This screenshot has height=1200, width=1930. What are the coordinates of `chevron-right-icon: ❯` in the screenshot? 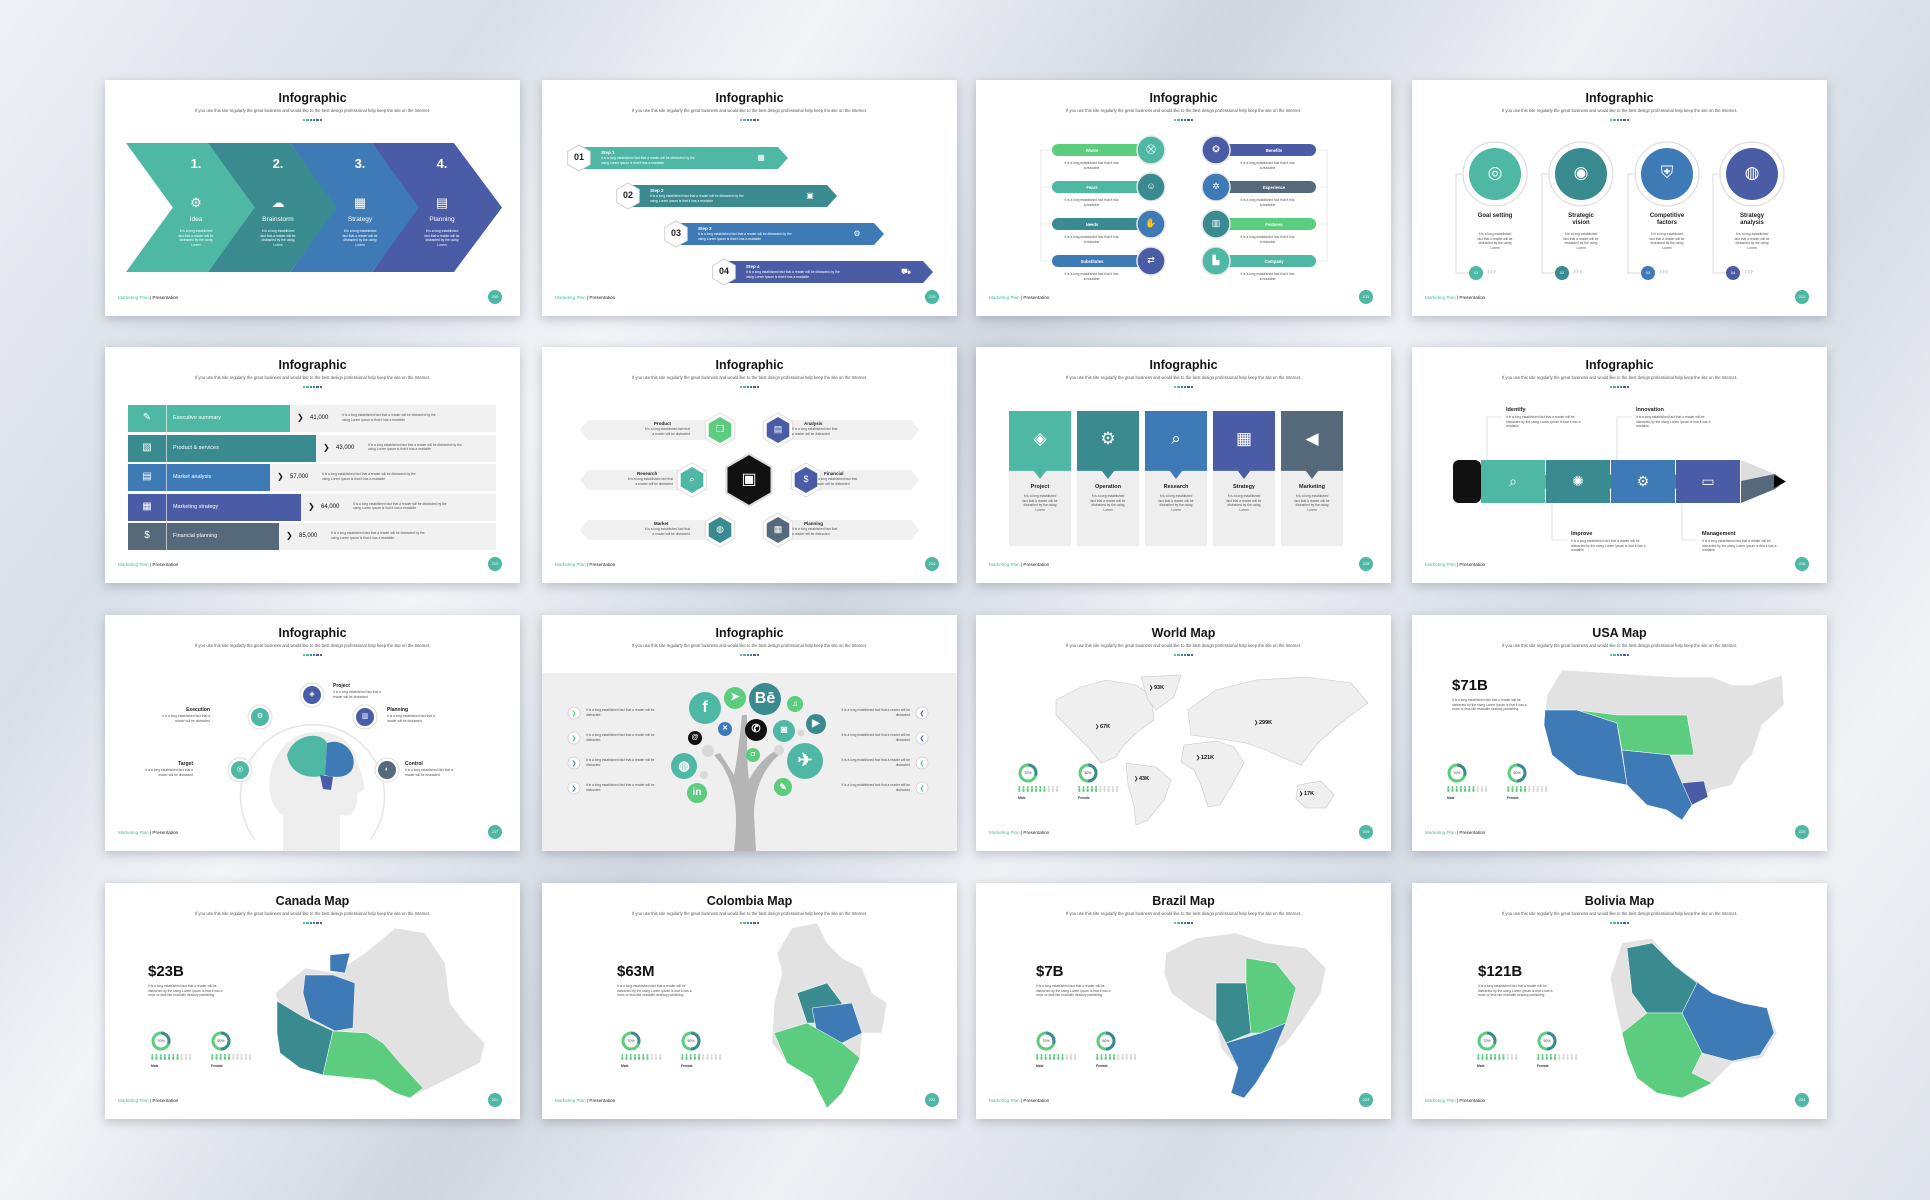 It's located at (311, 506).